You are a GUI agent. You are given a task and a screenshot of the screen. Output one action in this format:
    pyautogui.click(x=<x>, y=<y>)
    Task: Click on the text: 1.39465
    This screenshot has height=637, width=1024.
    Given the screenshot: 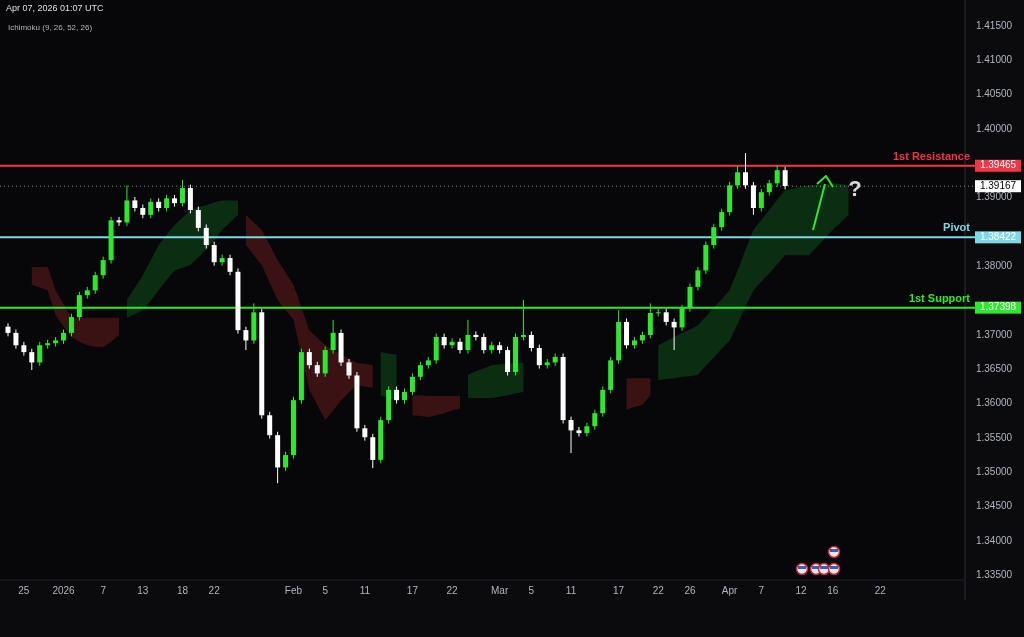 What is the action you would take?
    pyautogui.click(x=998, y=165)
    